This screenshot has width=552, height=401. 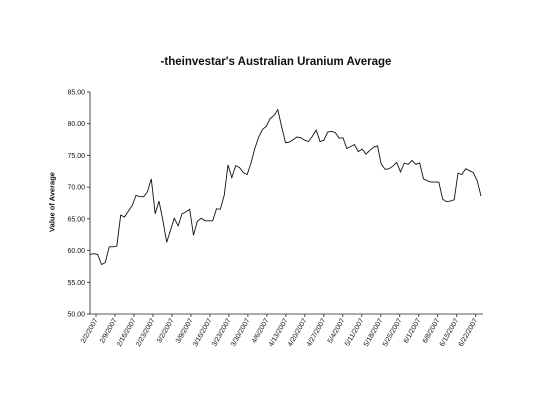 What do you see at coordinates (76, 219) in the screenshot?
I see `y-tick-label: 65.00` at bounding box center [76, 219].